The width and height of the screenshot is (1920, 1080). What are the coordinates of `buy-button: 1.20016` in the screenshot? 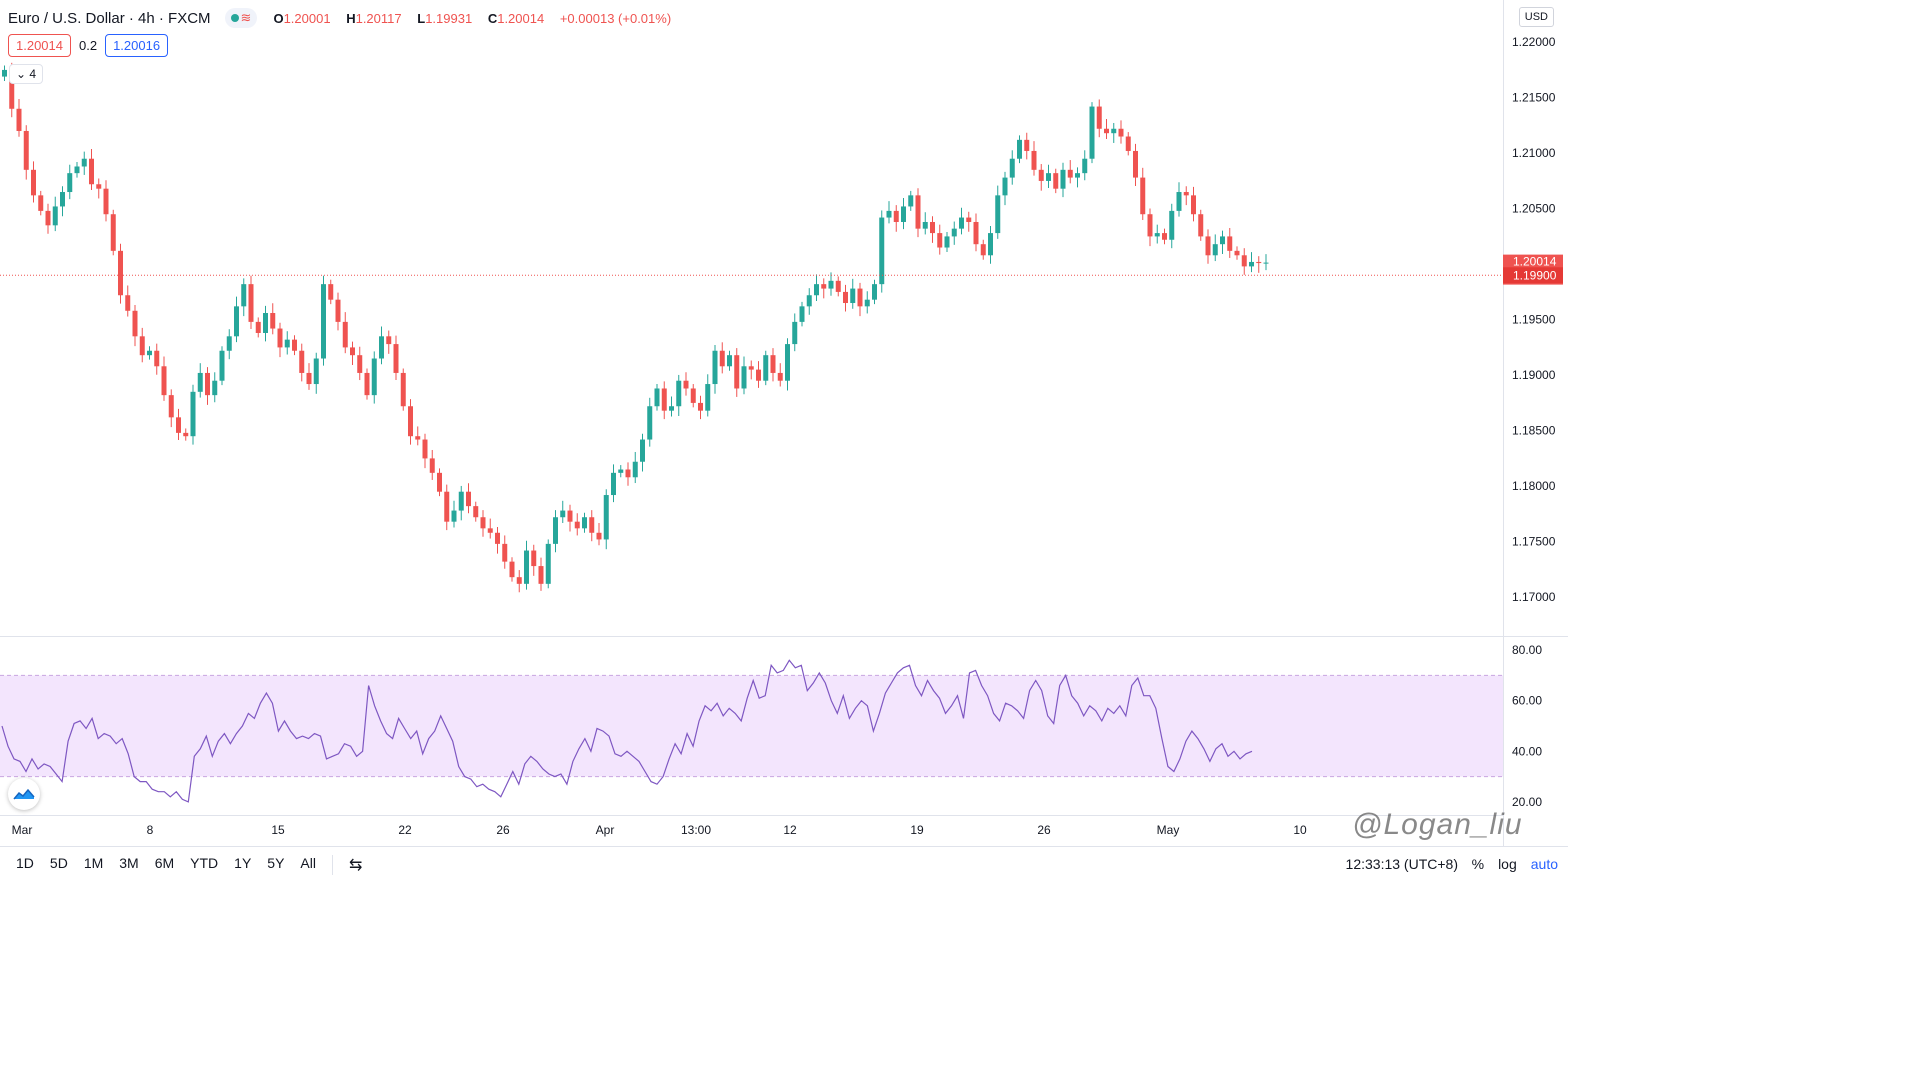 It's located at (137, 45).